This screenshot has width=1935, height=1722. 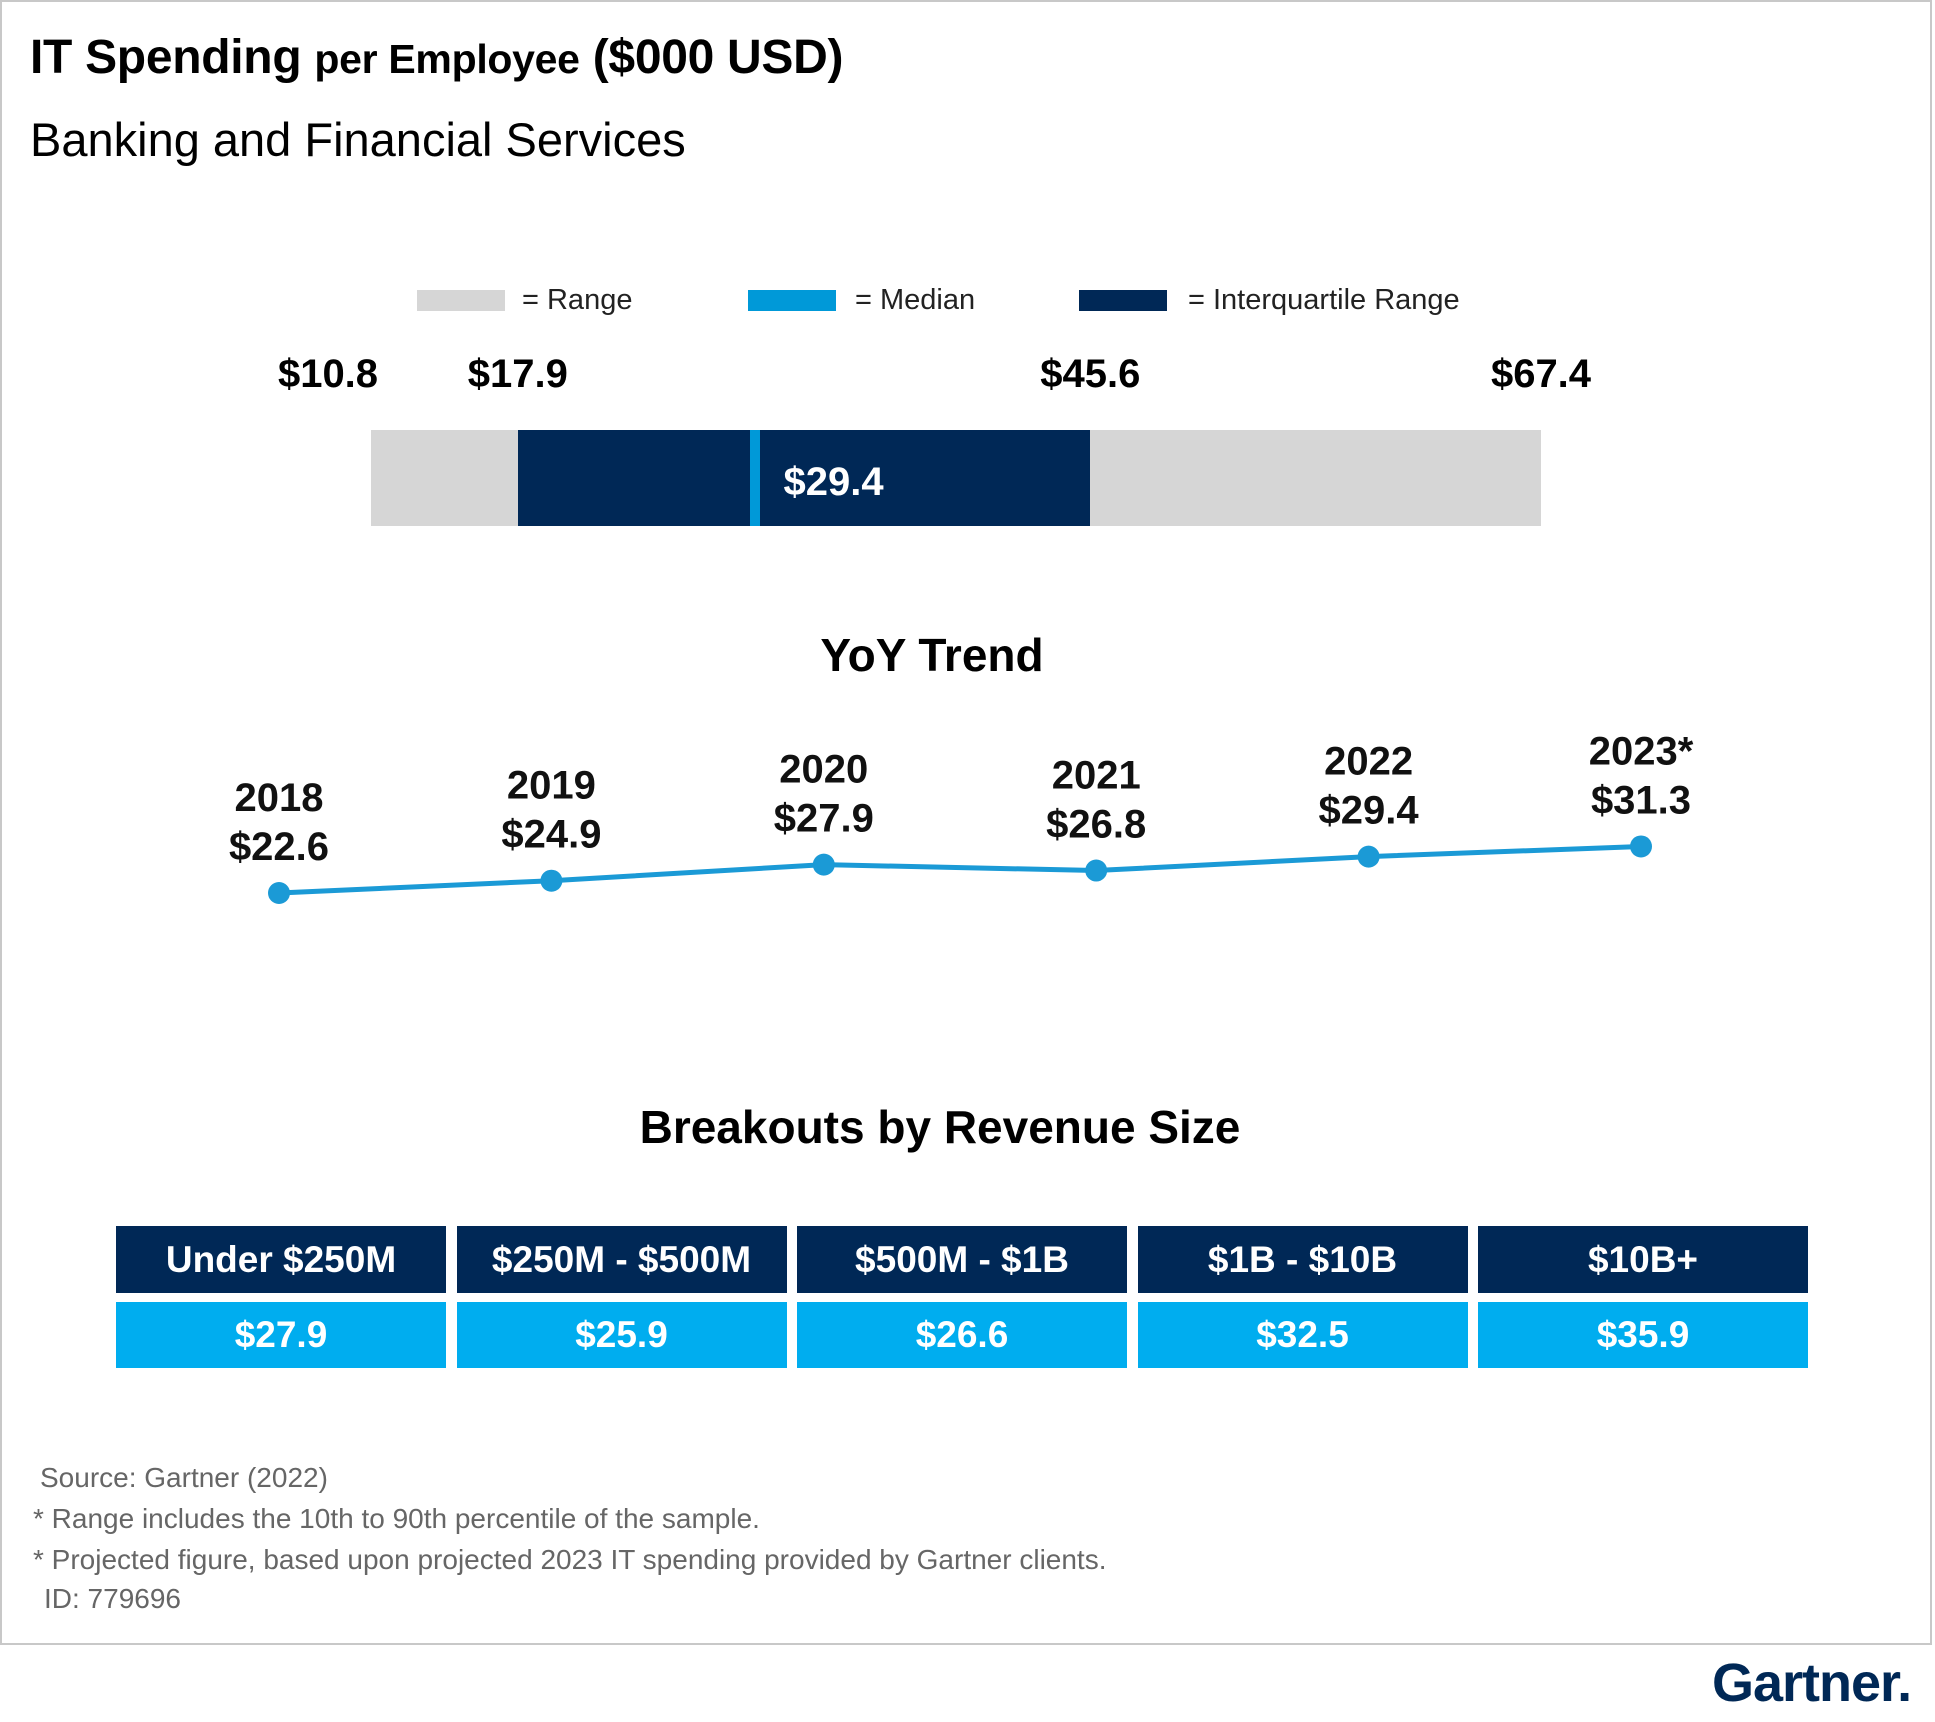 What do you see at coordinates (1812, 1683) in the screenshot?
I see `gartner-logo: Gartner.` at bounding box center [1812, 1683].